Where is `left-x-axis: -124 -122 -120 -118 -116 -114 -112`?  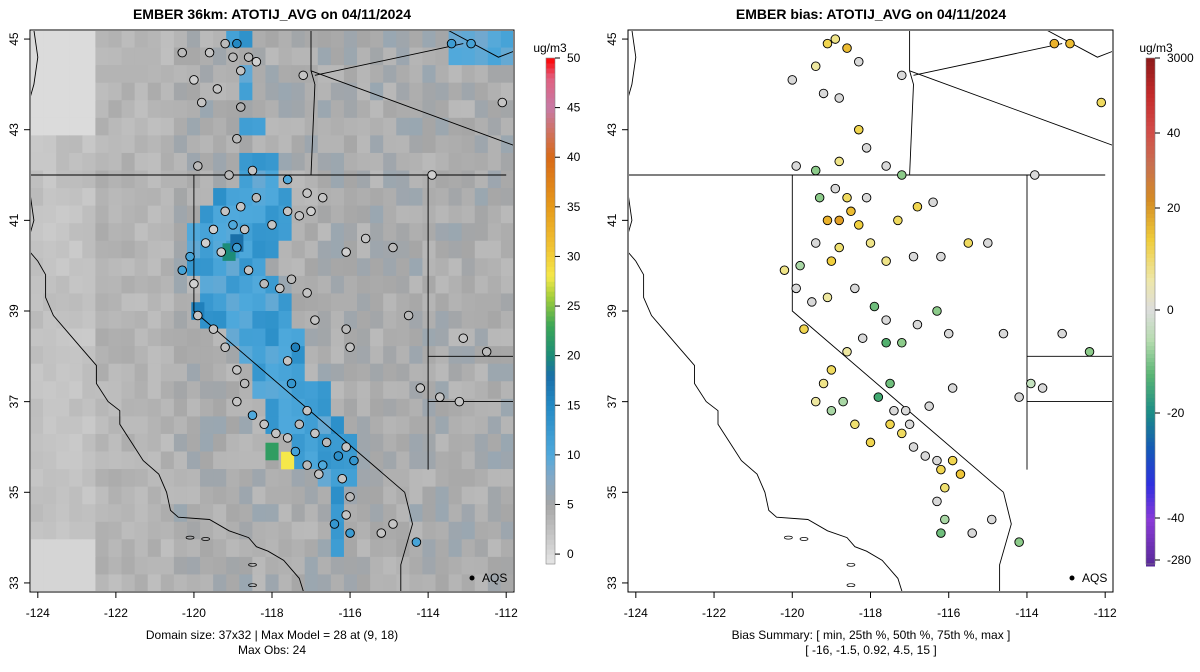
left-x-axis: -124 -122 -120 -118 -116 -114 -112 is located at coordinates (272, 606).